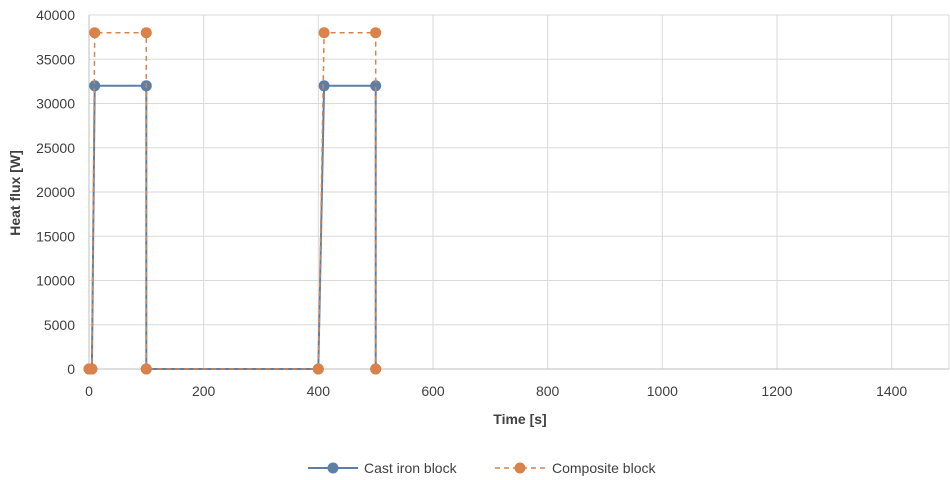 This screenshot has width=950, height=480. What do you see at coordinates (55, 236) in the screenshot?
I see `y-tick-label: 15000` at bounding box center [55, 236].